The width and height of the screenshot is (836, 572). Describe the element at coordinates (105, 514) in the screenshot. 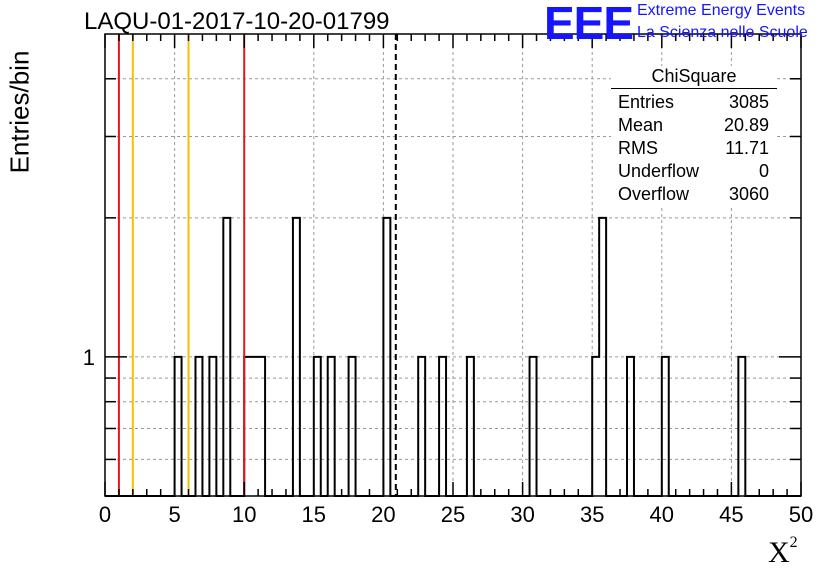

I see `x-tick-label: 0` at that location.